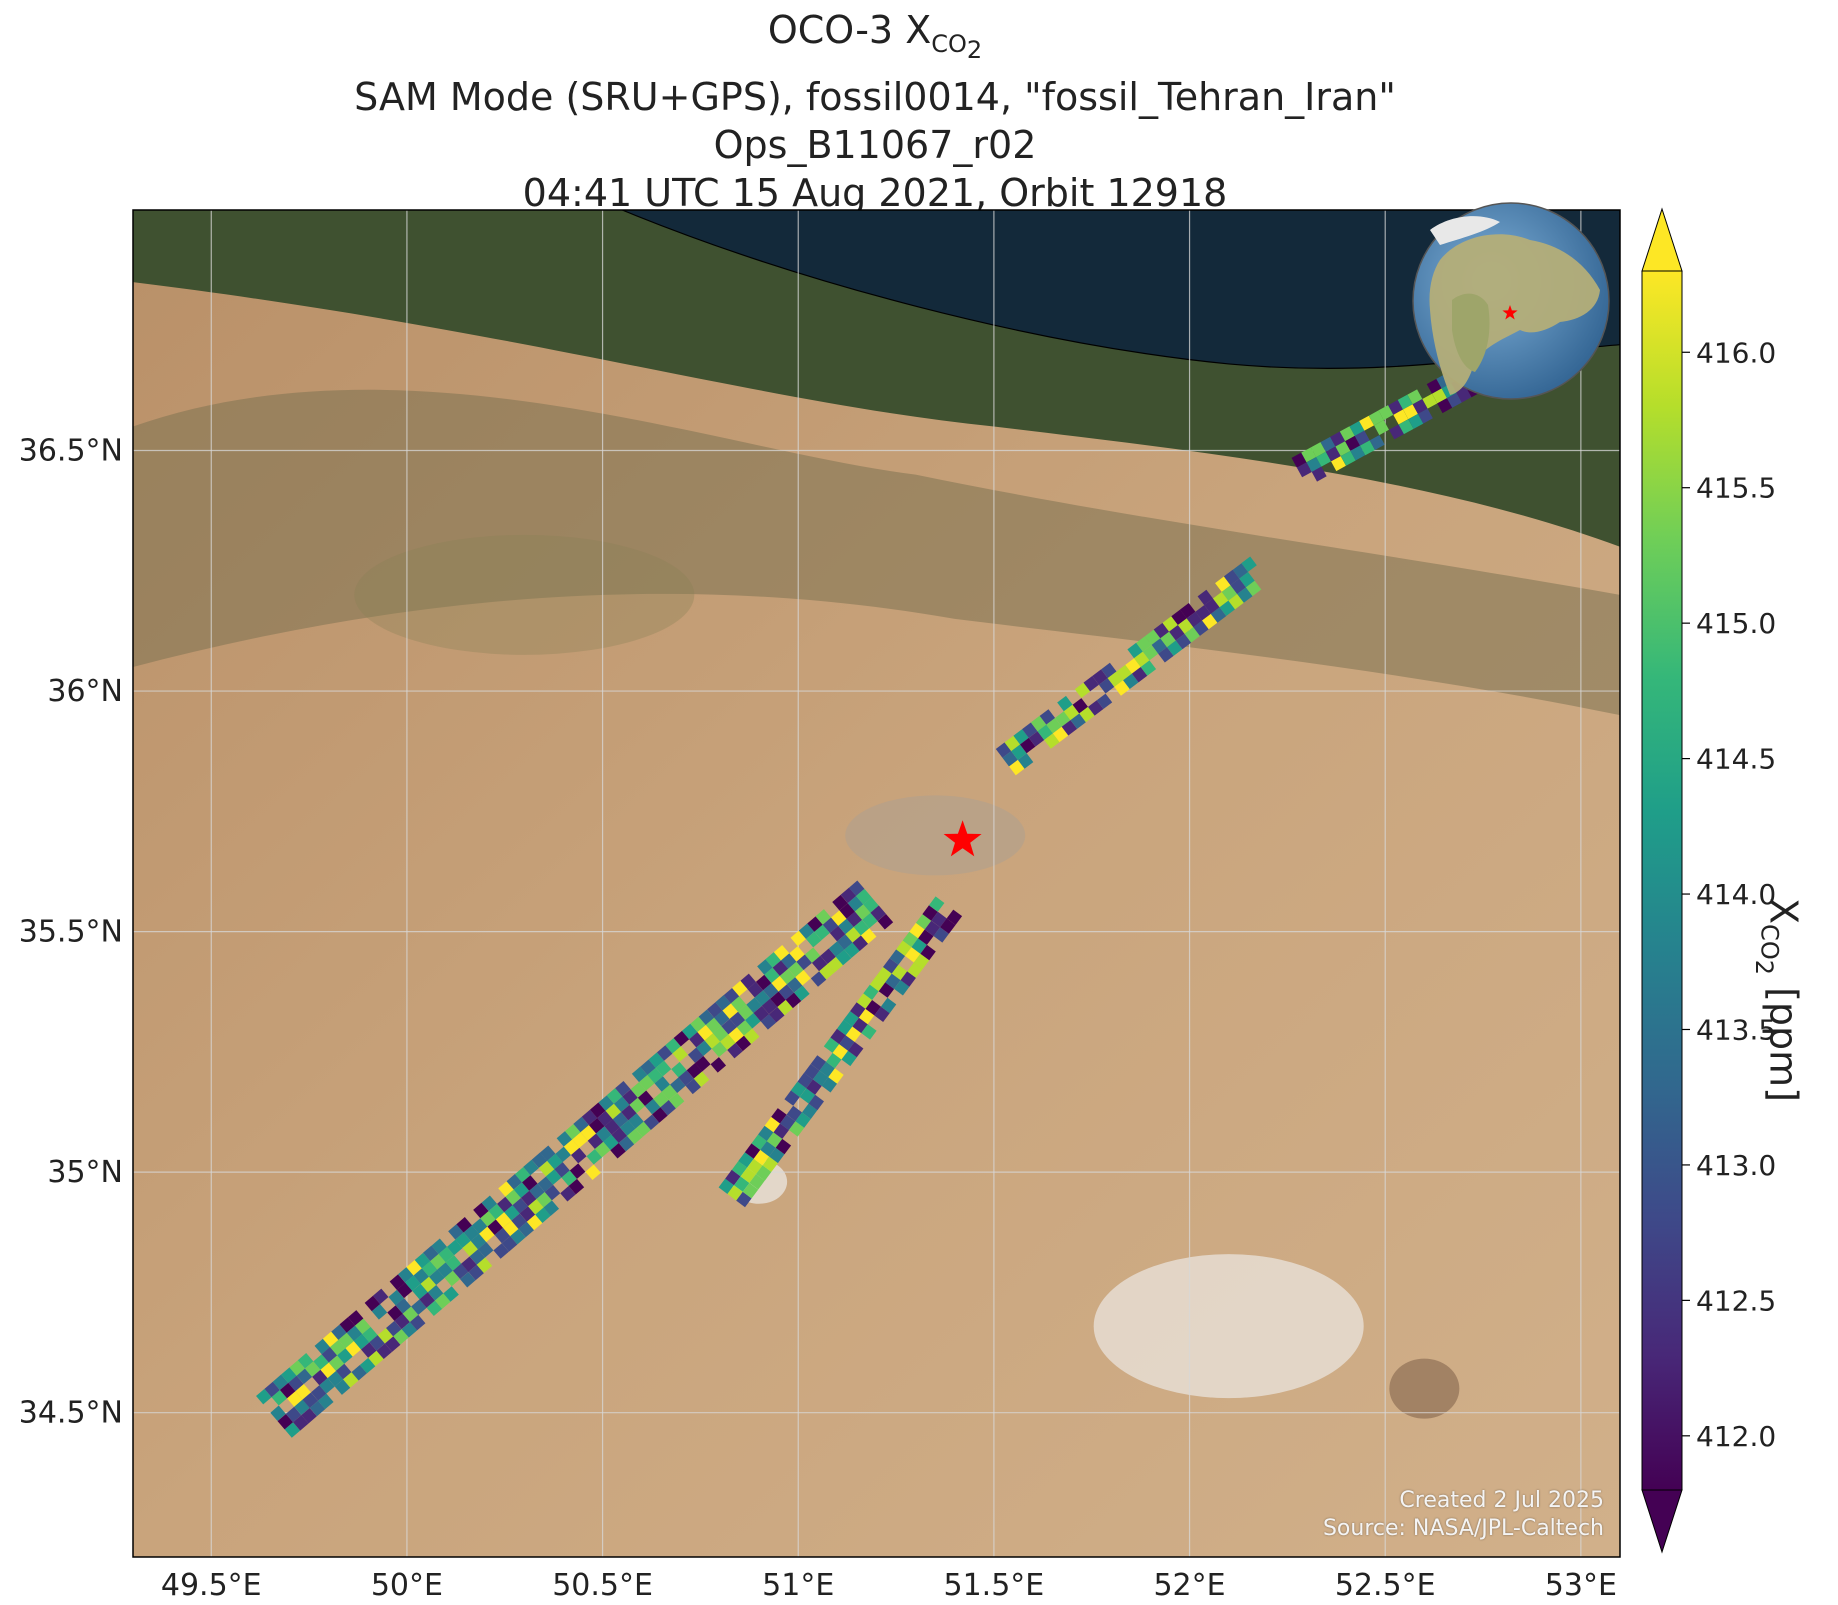  Describe the element at coordinates (1736, 1029) in the screenshot. I see `colorbar-tick-label: 413.5` at that location.